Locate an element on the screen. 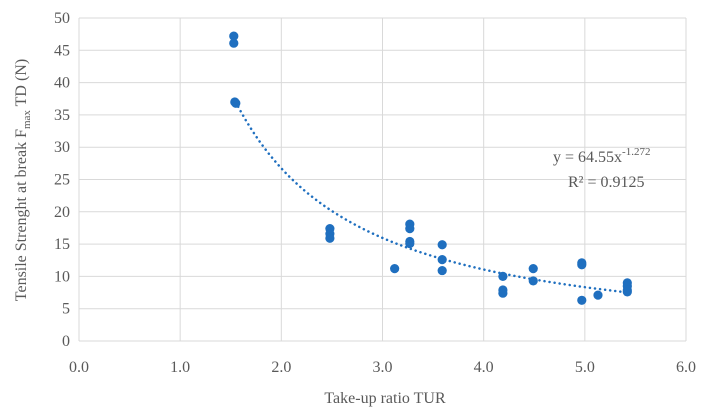  y-tick-label: 30 is located at coordinates (62, 147).